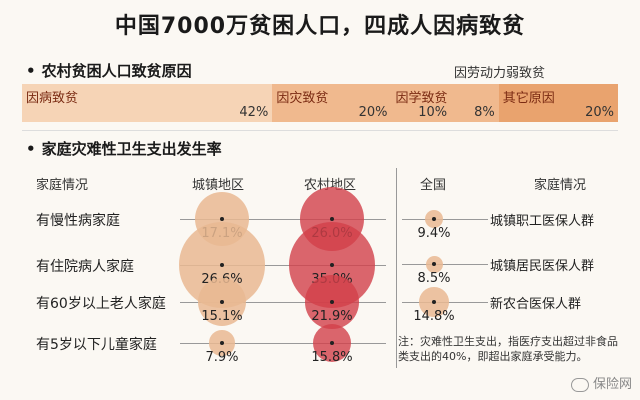 This screenshot has width=640, height=400. I want to click on insurance-label: 城镇居民医保人群, so click(542, 266).